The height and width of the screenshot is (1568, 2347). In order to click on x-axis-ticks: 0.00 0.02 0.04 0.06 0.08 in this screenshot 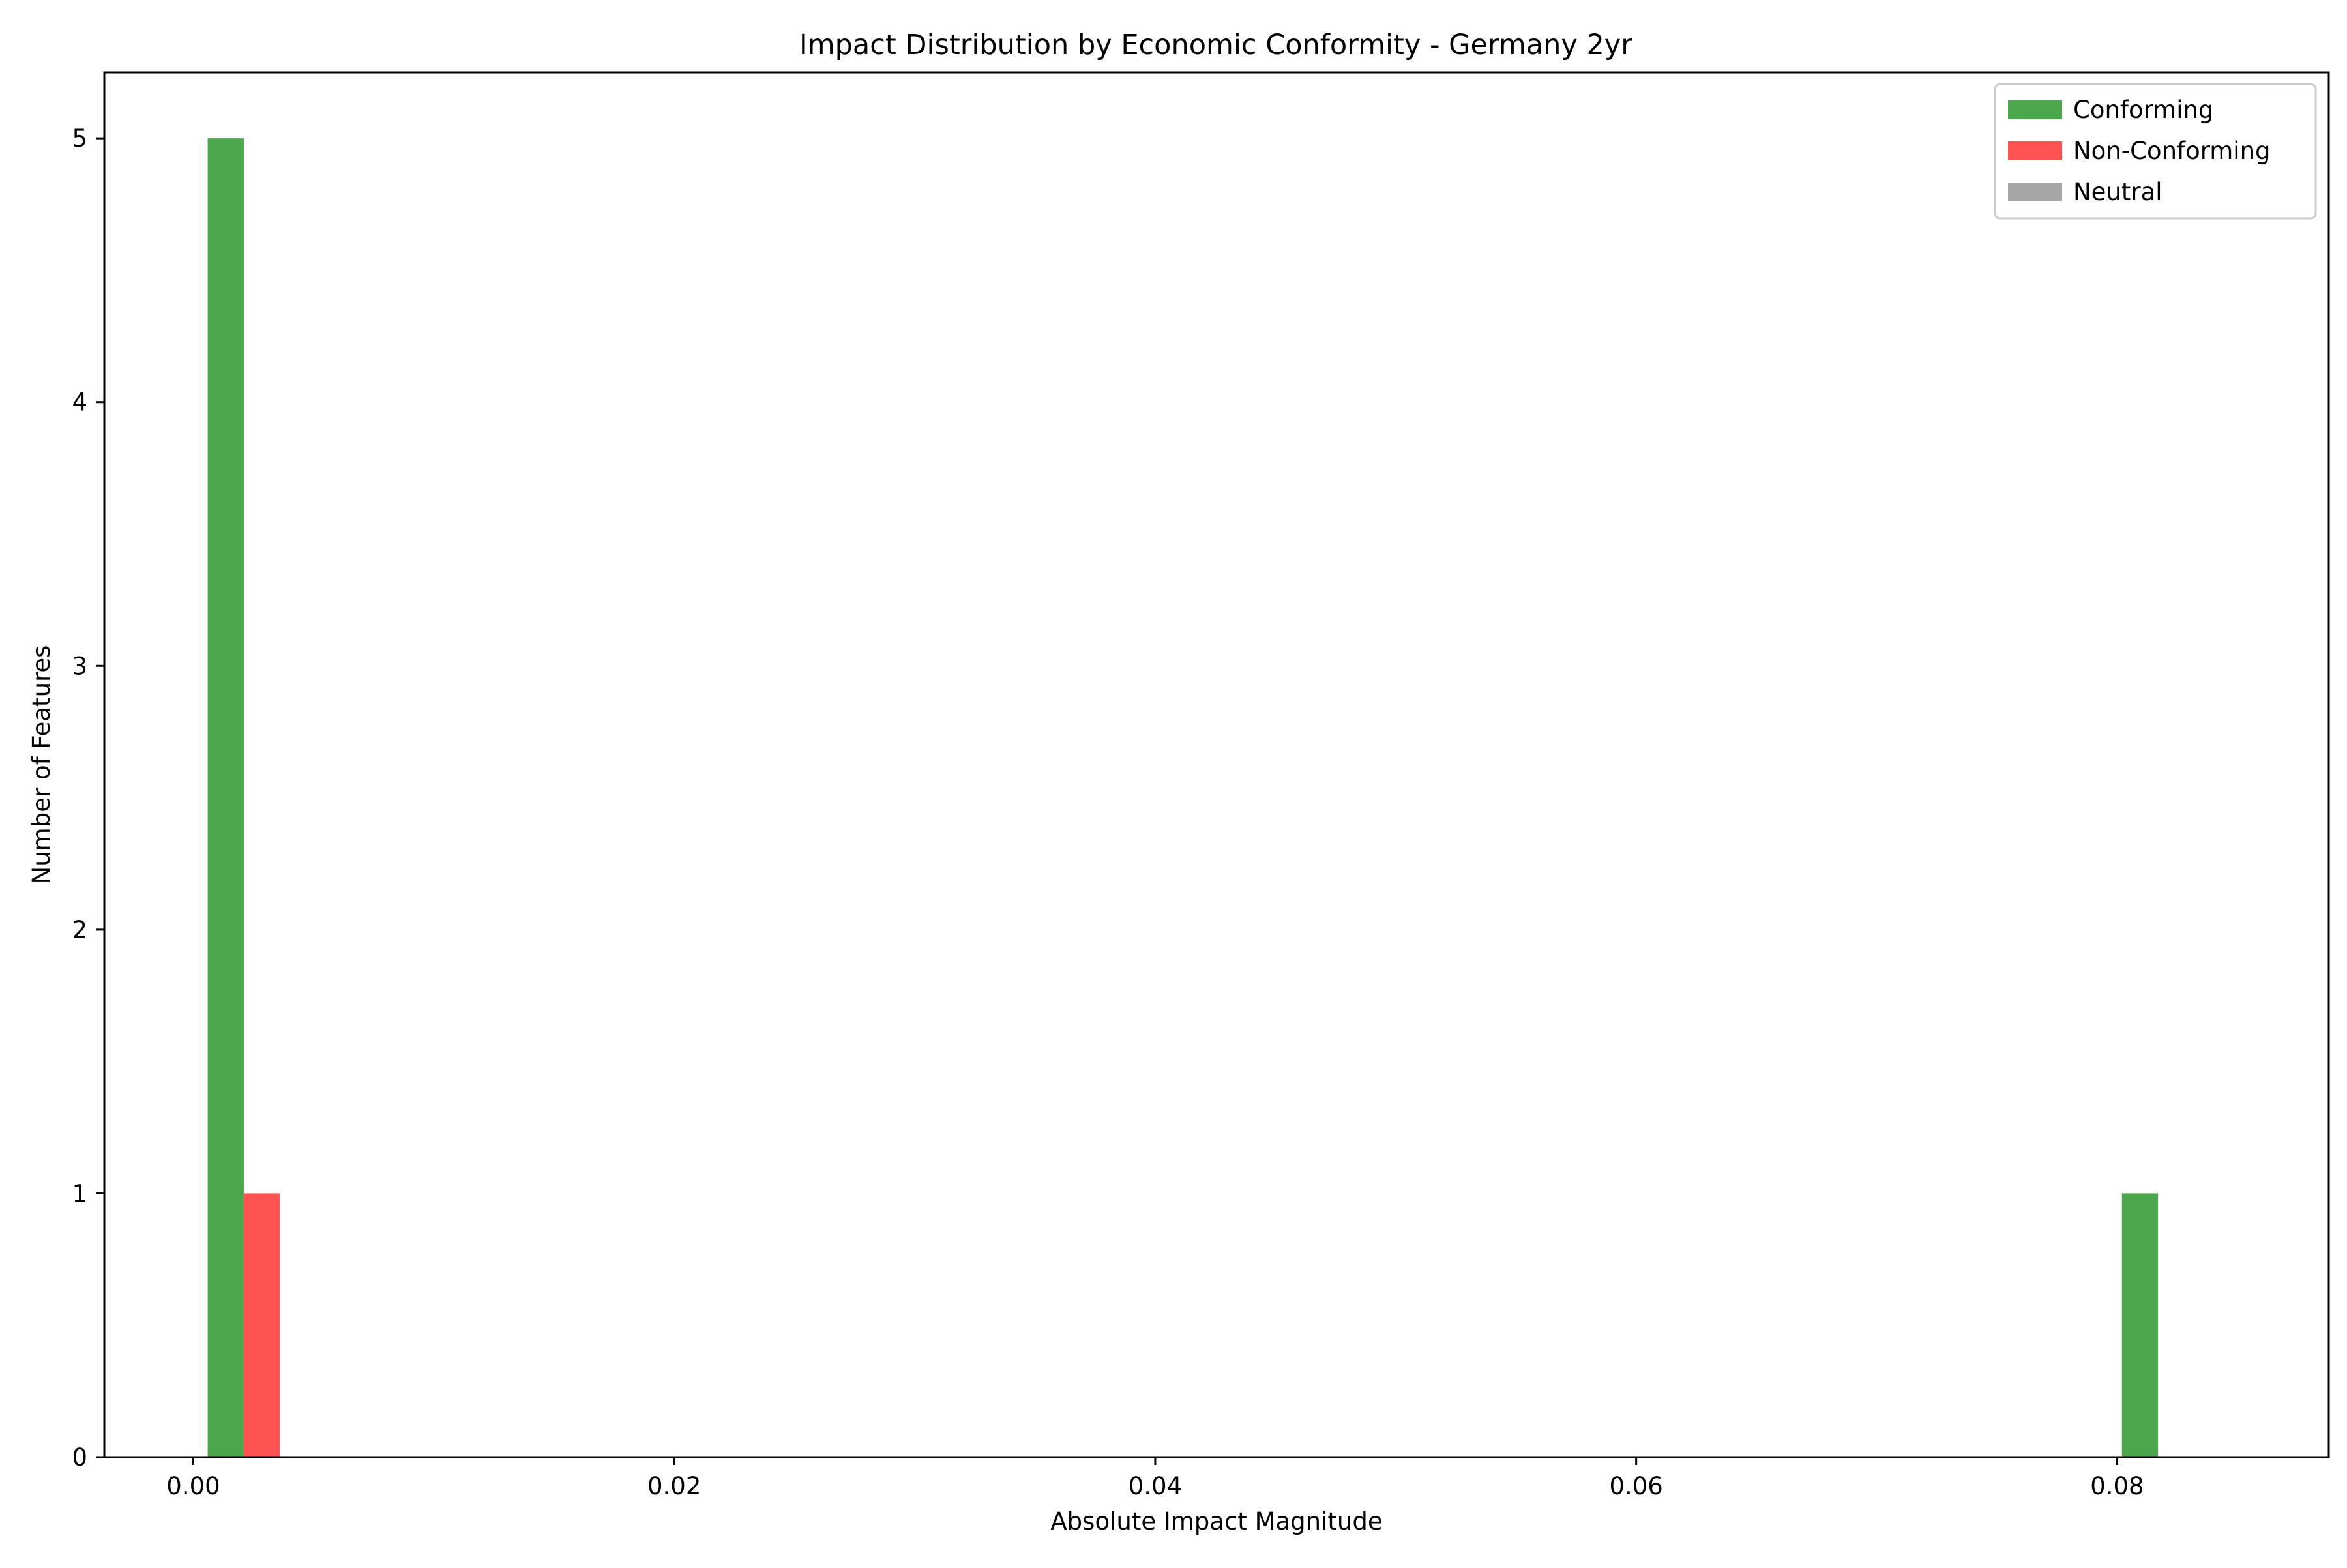, I will do `click(1155, 1478)`.